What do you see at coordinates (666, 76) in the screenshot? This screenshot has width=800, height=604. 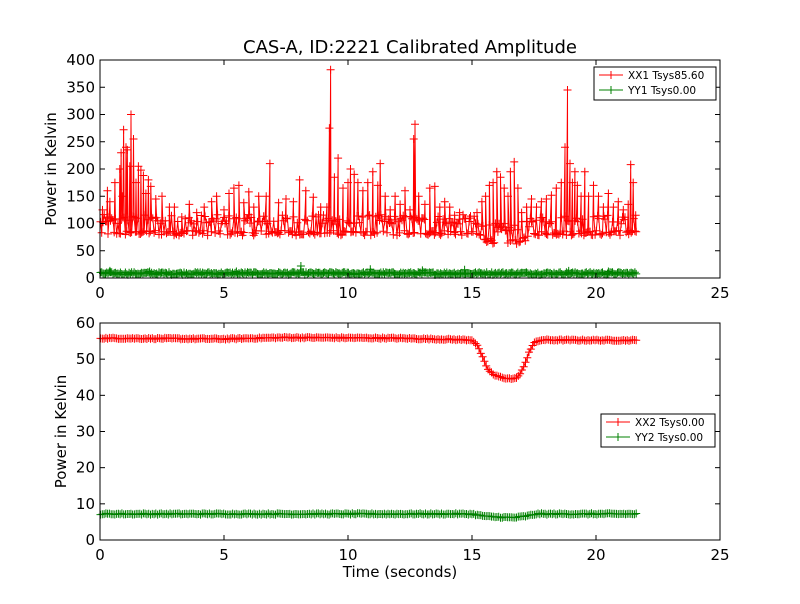 I see `legend-label: XX1 Tsys85.60` at bounding box center [666, 76].